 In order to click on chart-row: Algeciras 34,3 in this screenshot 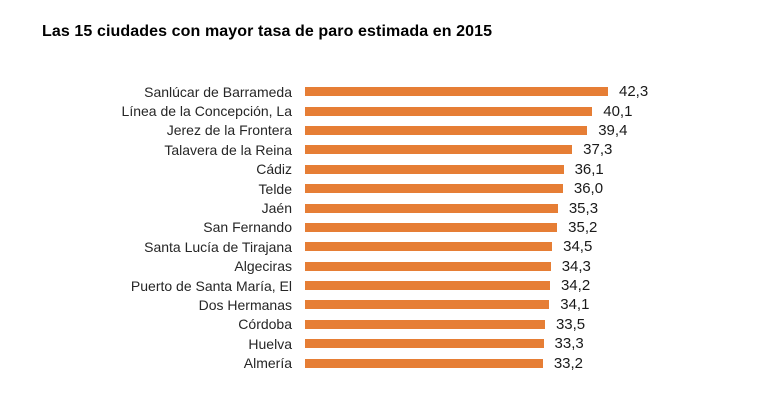, I will do `click(390, 266)`.